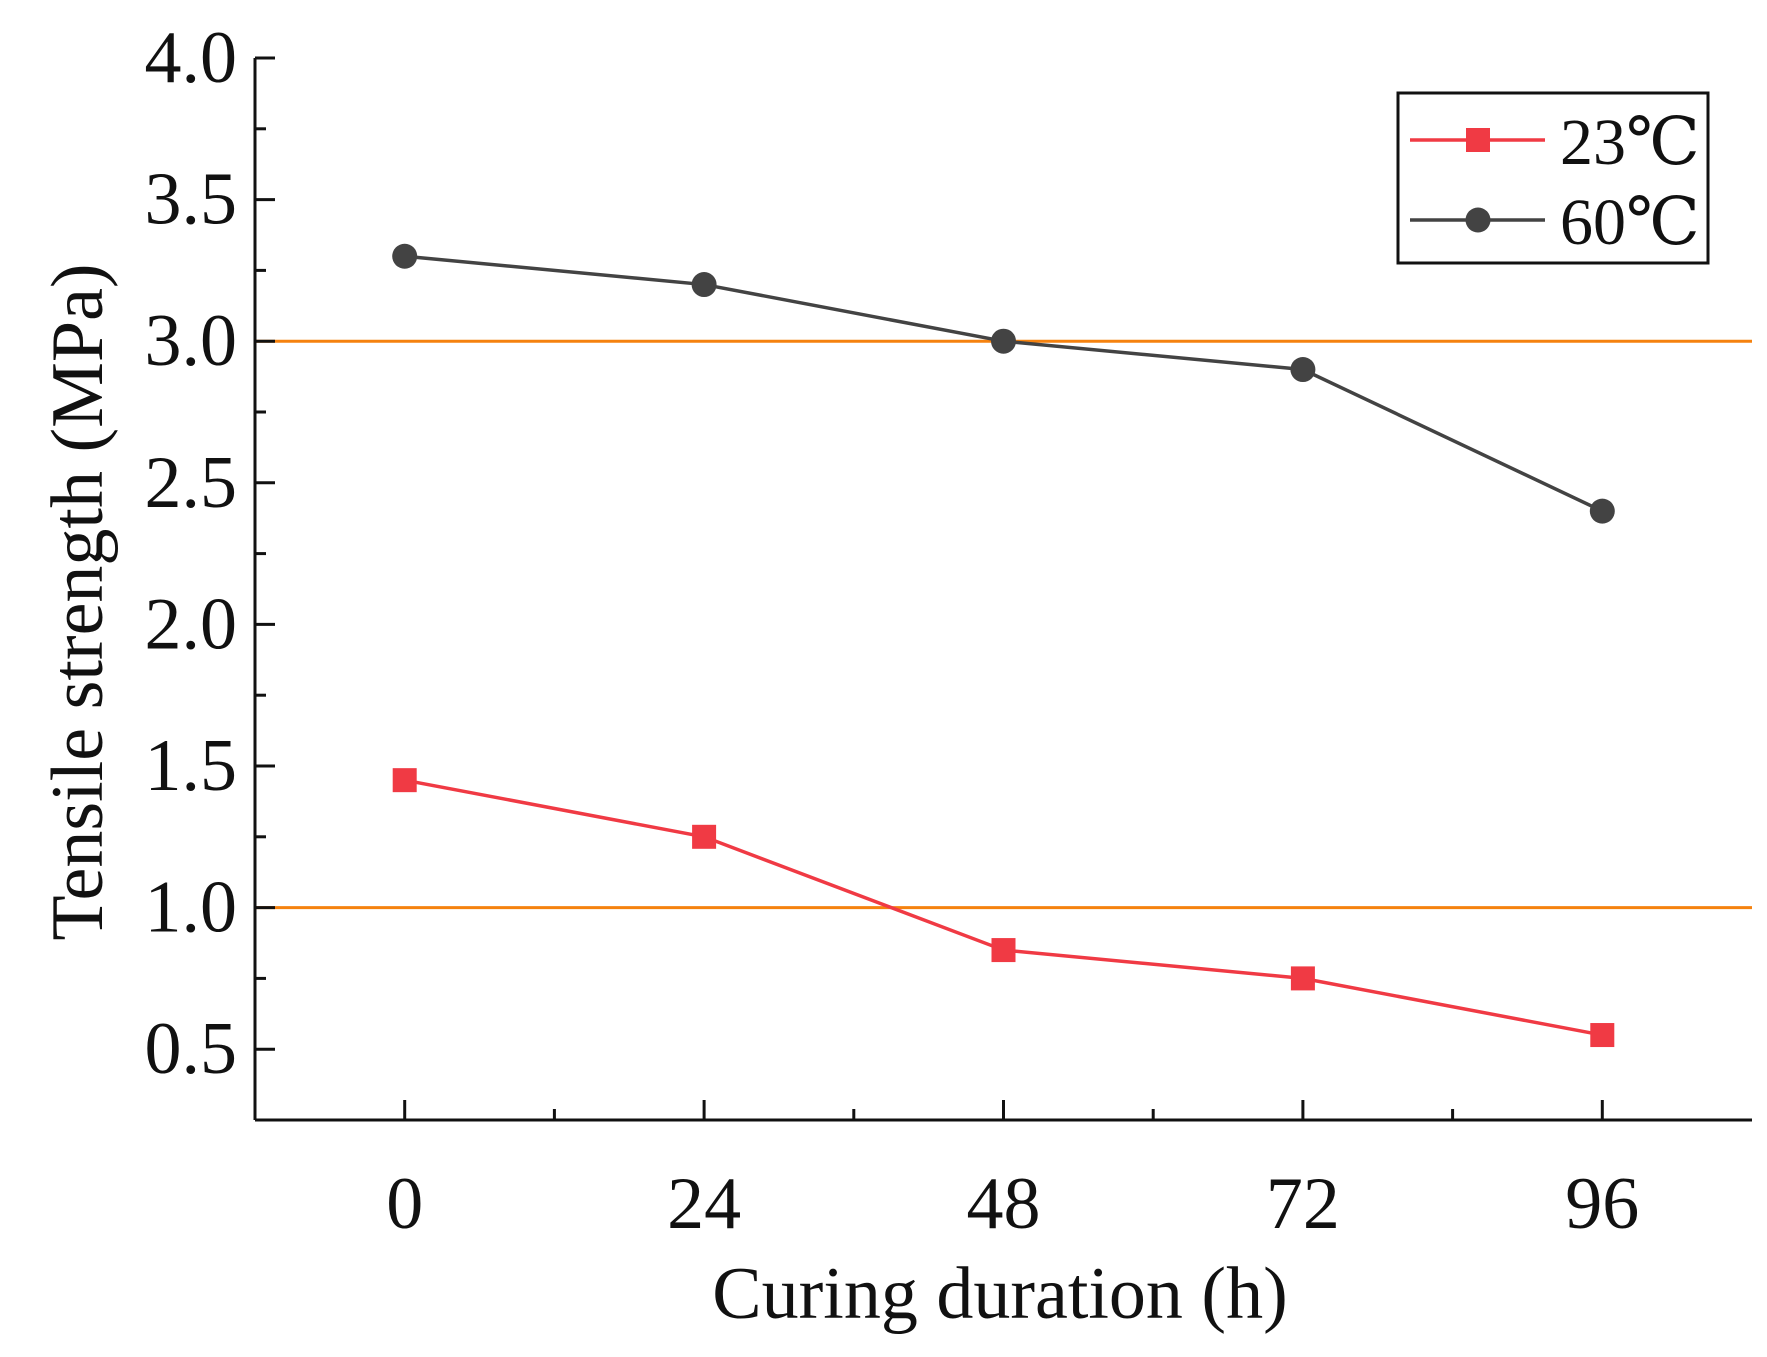 The image size is (1767, 1357). What do you see at coordinates (1004, 1204) in the screenshot?
I see `x-tick-label: 48` at bounding box center [1004, 1204].